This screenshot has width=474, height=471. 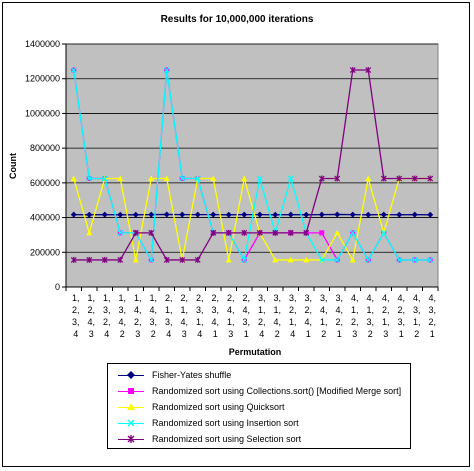 I want to click on y-tick-label: 0, so click(x=57, y=287).